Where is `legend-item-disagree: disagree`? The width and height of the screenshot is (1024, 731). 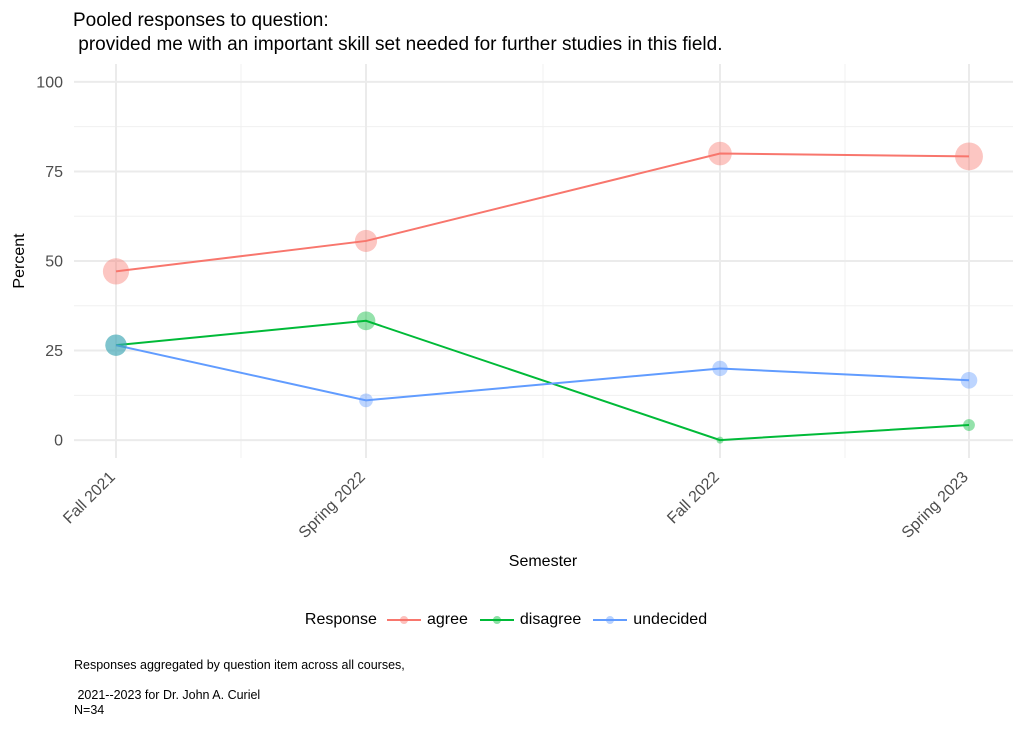 legend-item-disagree: disagree is located at coordinates (530, 620).